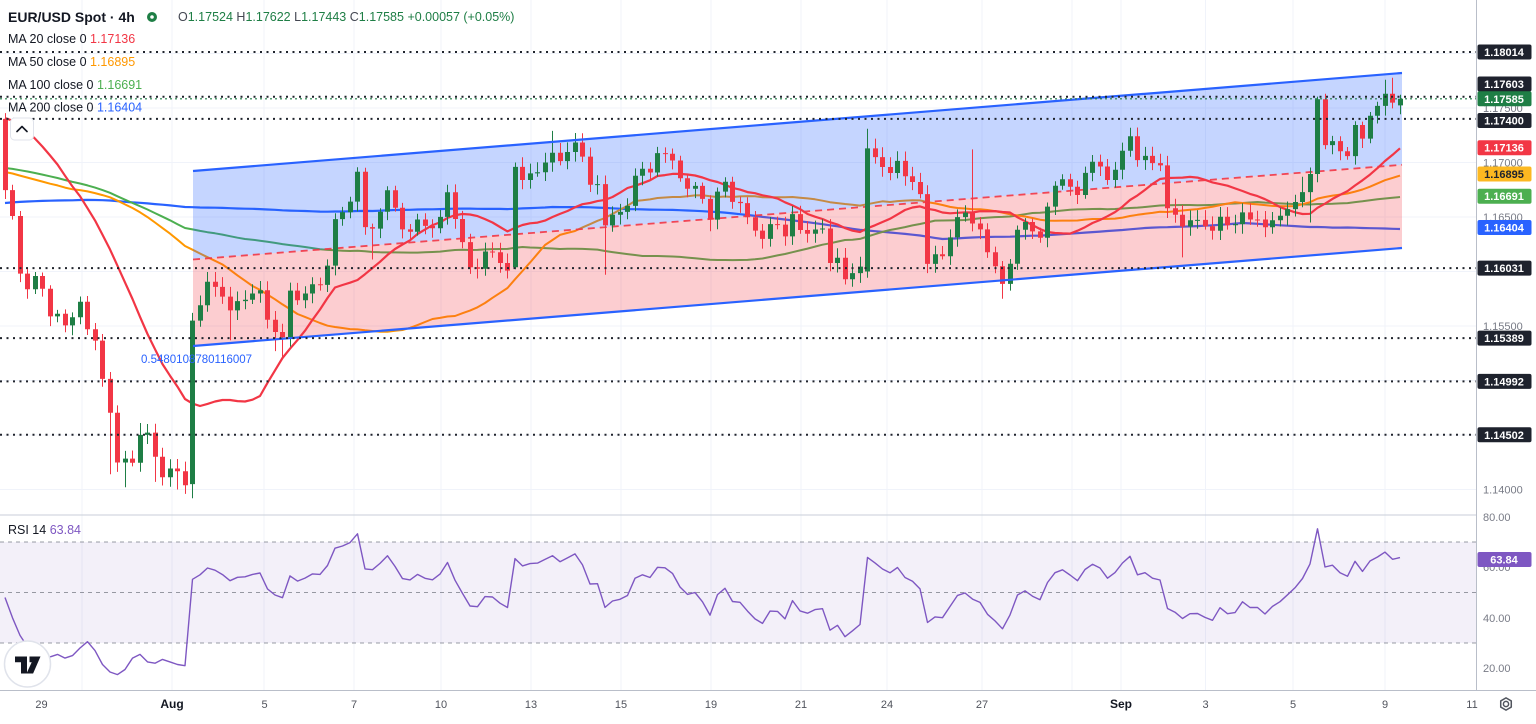 Image resolution: width=1536 pixels, height=724 pixels. Describe the element at coordinates (1504, 229) in the screenshot. I see `svg-text: 1.16404` at that location.